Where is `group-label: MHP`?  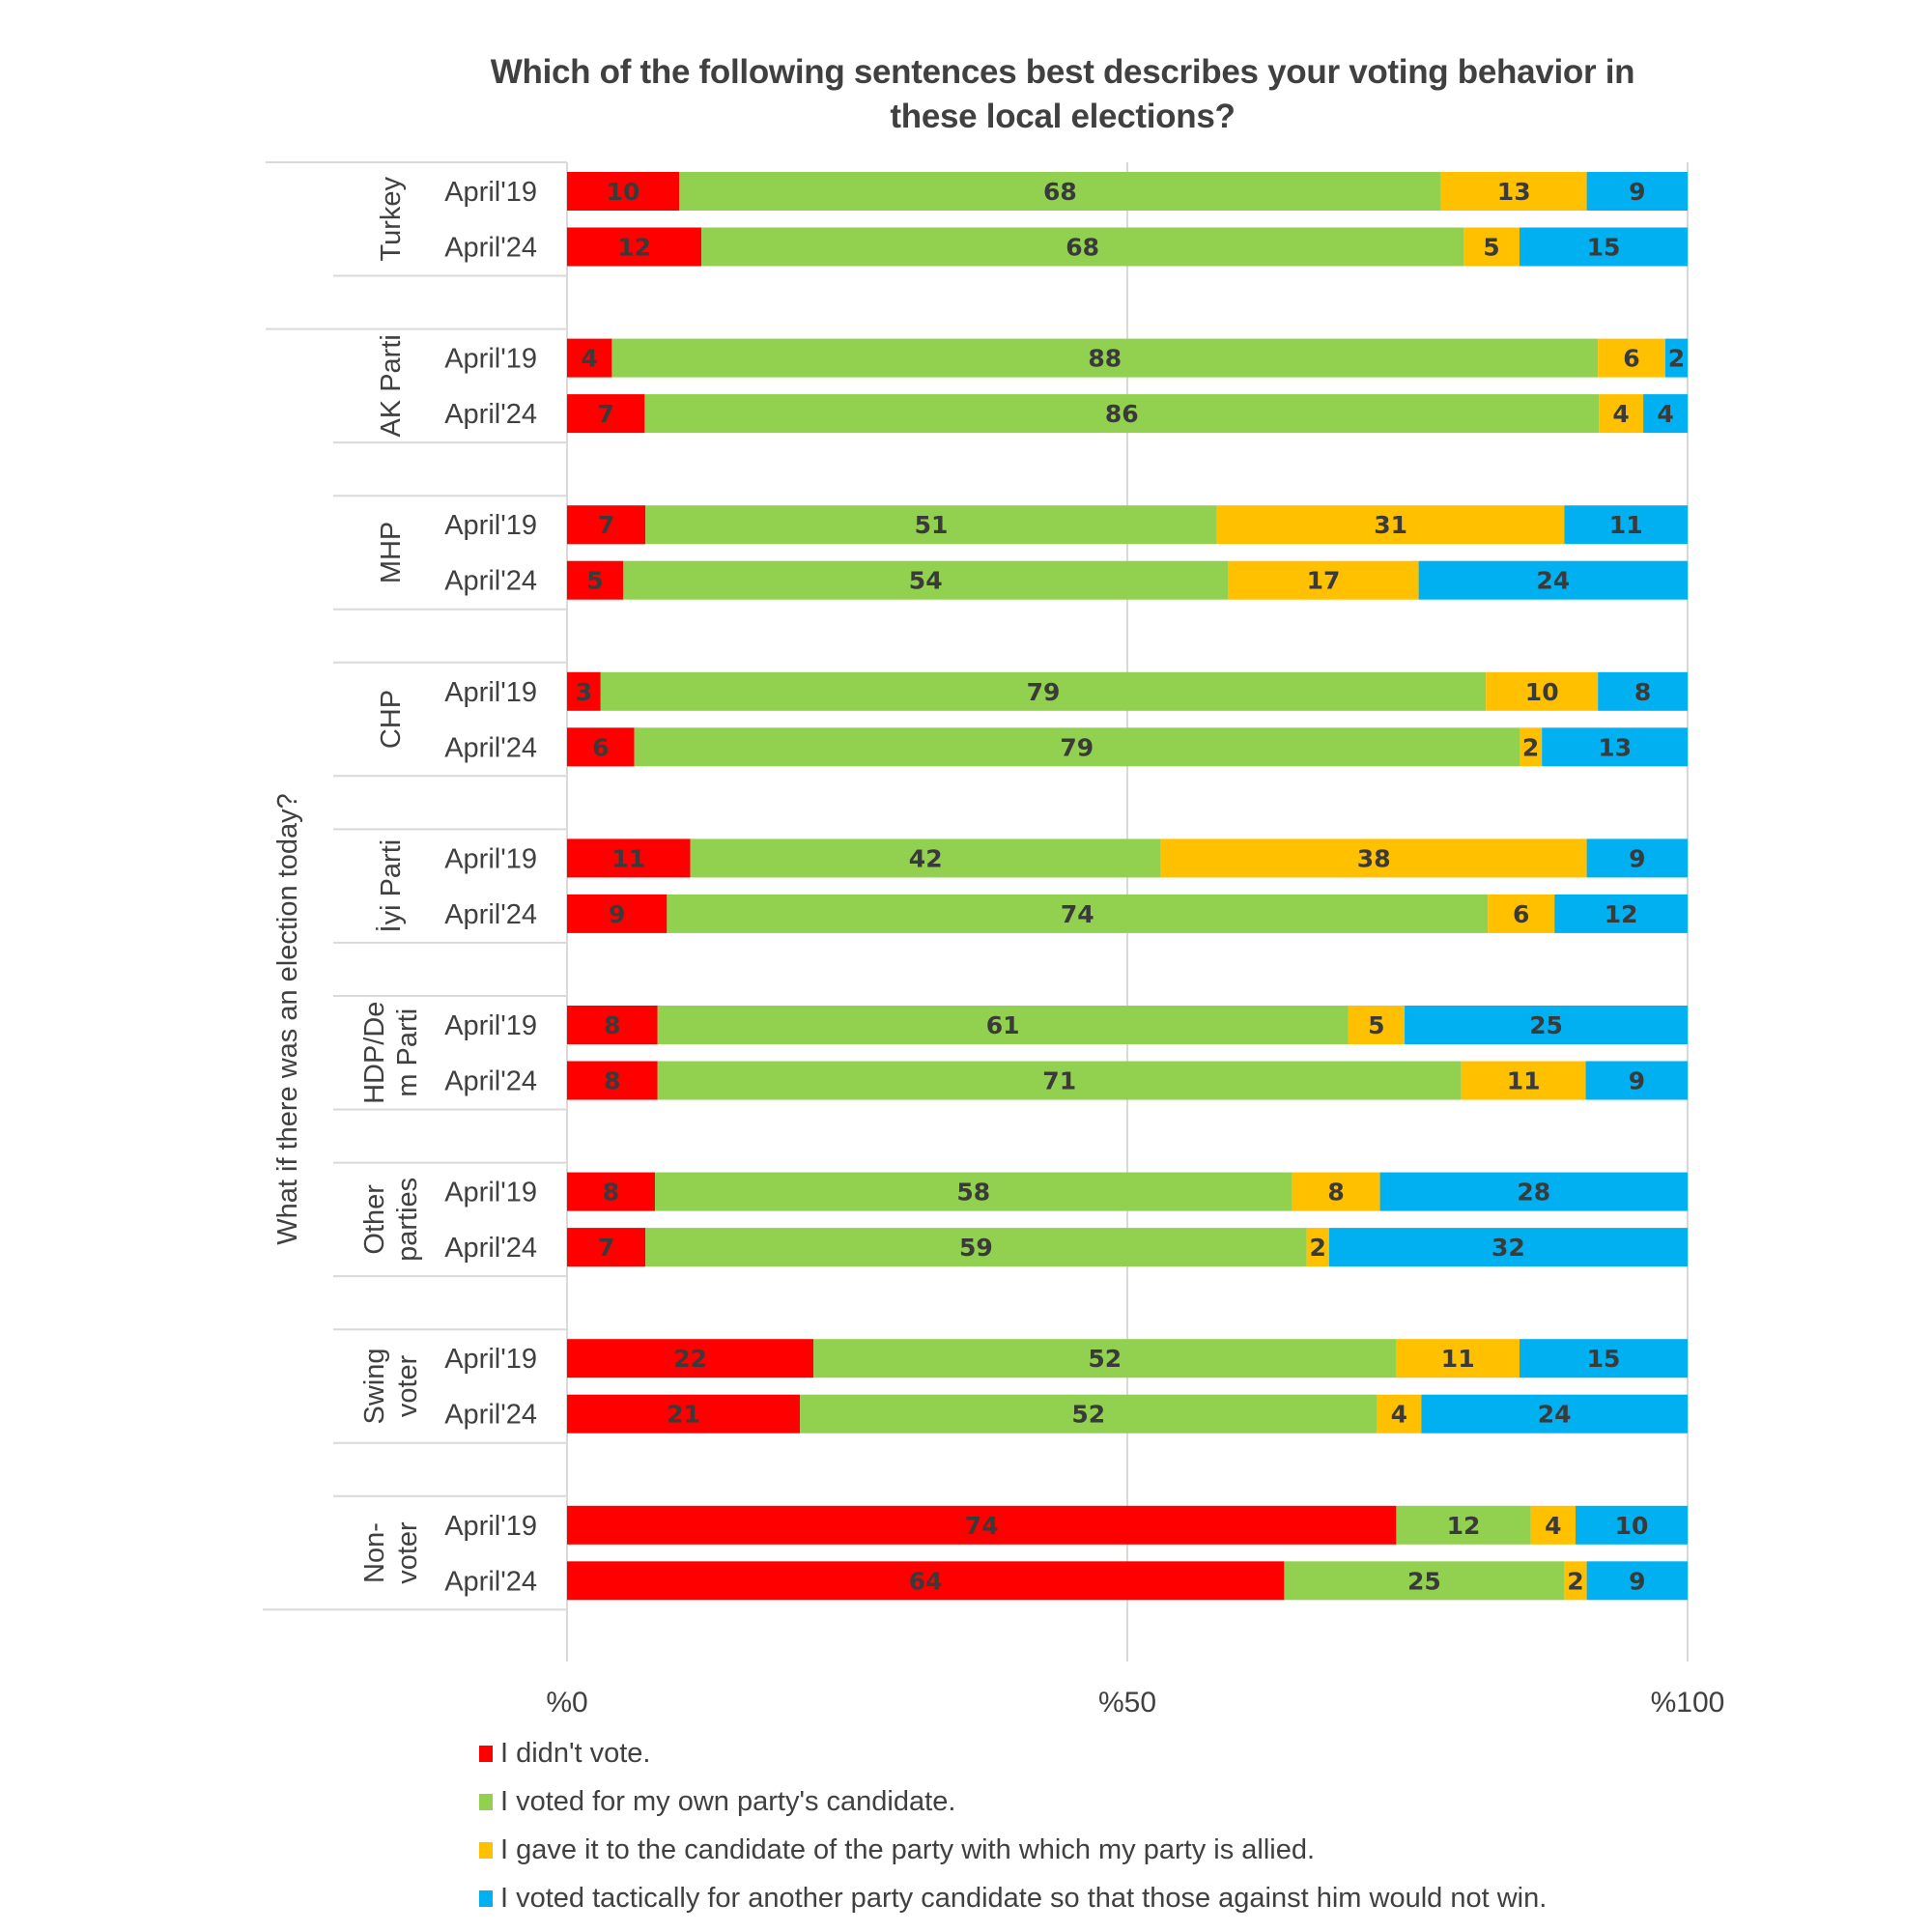 group-label: MHP is located at coordinates (391, 552).